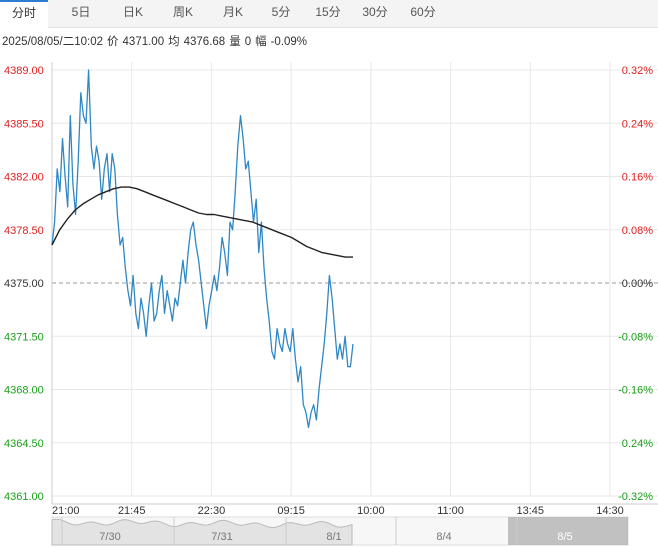 This screenshot has height=547, width=658. I want to click on navigator-selection, so click(568, 531).